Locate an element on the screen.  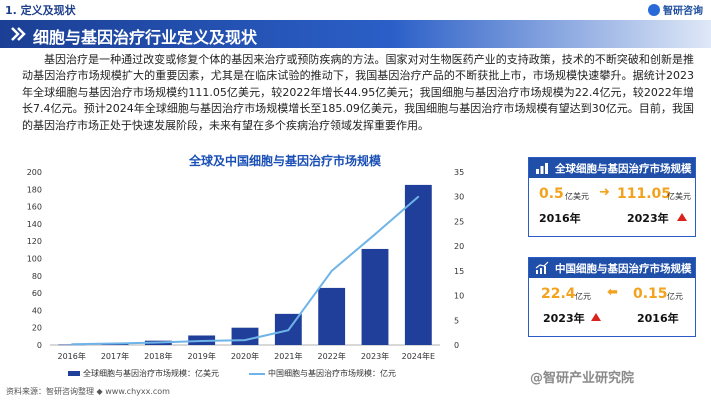
global-card-header: 全球细胞与基因治疗市场规模 is located at coordinates (612, 168).